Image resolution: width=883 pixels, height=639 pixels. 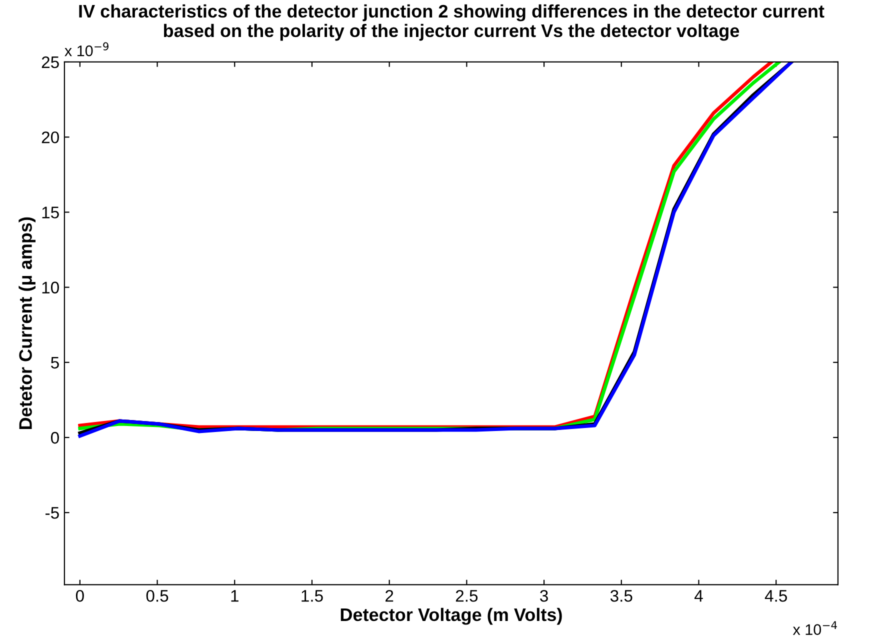 What do you see at coordinates (775, 596) in the screenshot?
I see `x-tick-label: 4.5` at bounding box center [775, 596].